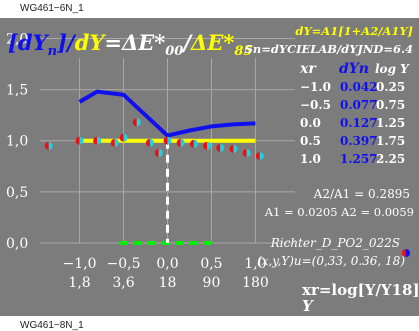 The width and height of the screenshot is (419, 331). What do you see at coordinates (187, 42) in the screenshot?
I see `title-slash: /` at bounding box center [187, 42].